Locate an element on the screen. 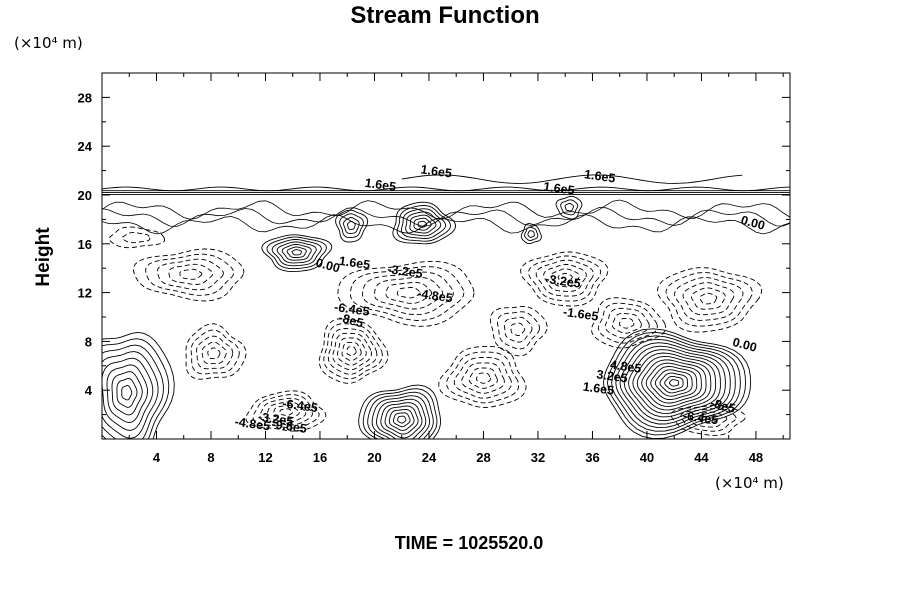 This screenshot has height=600, width=900. time-label: TIME = 1025520.0 is located at coordinates (469, 543).